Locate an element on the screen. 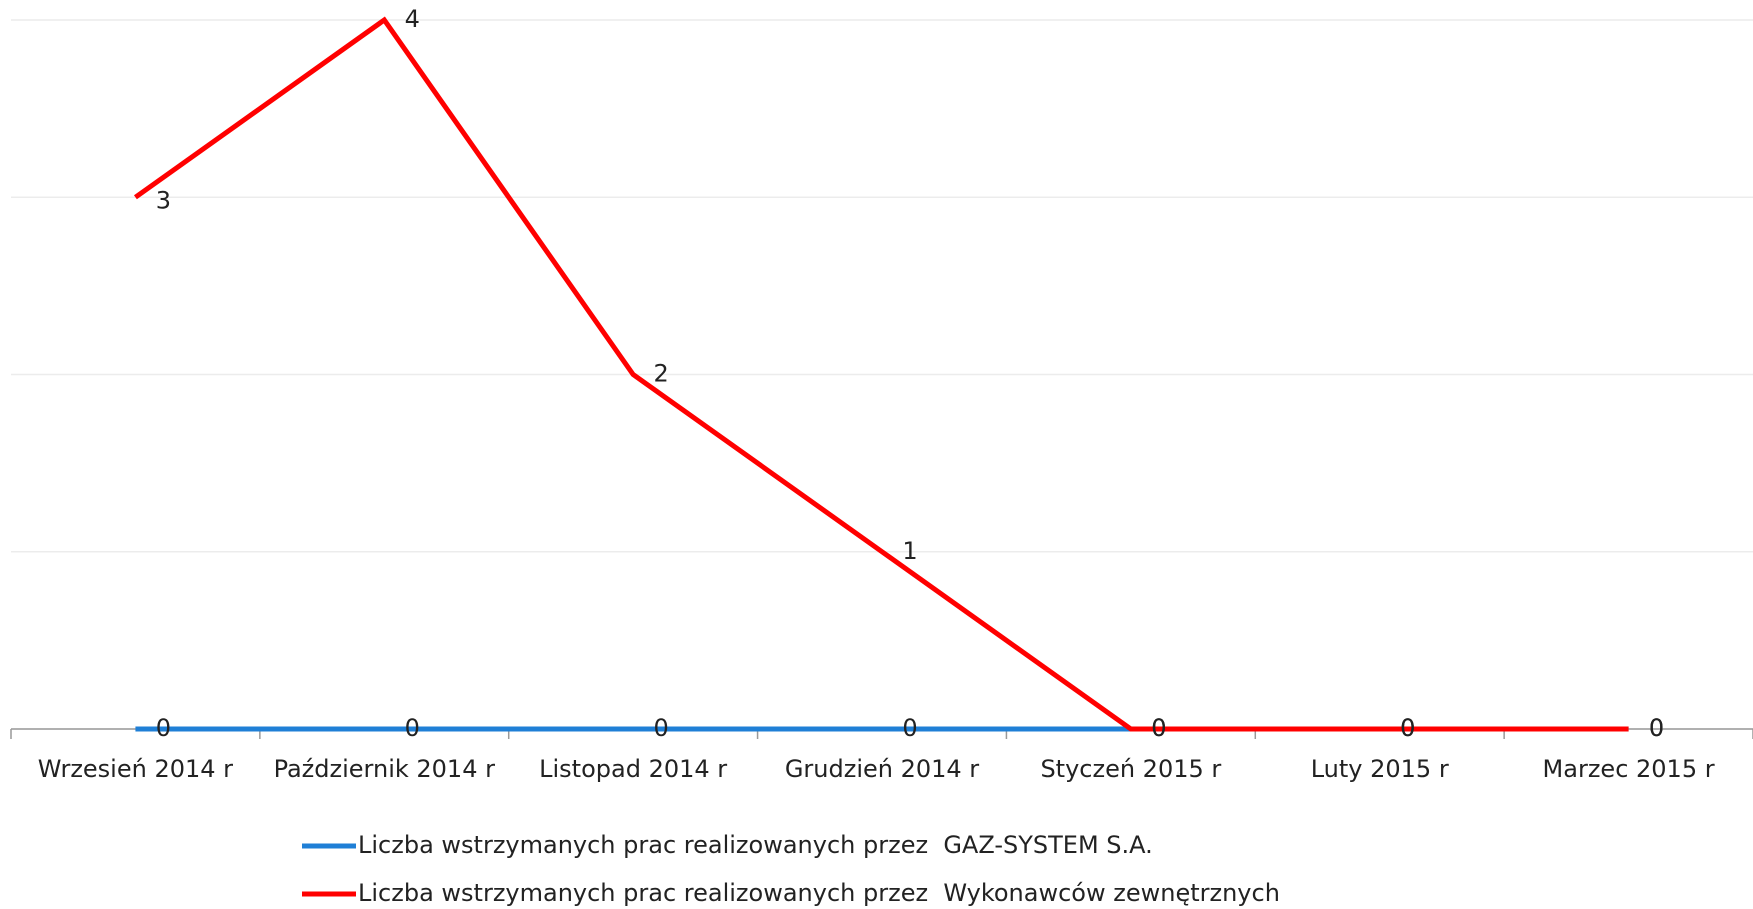 The image size is (1753, 909). x-tick-label: Wrzesień 2014 r is located at coordinates (135, 769).